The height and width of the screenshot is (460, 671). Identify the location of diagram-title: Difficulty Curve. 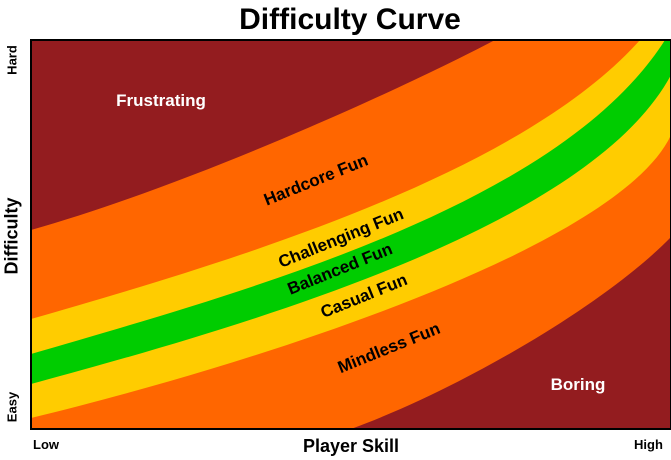
(350, 19).